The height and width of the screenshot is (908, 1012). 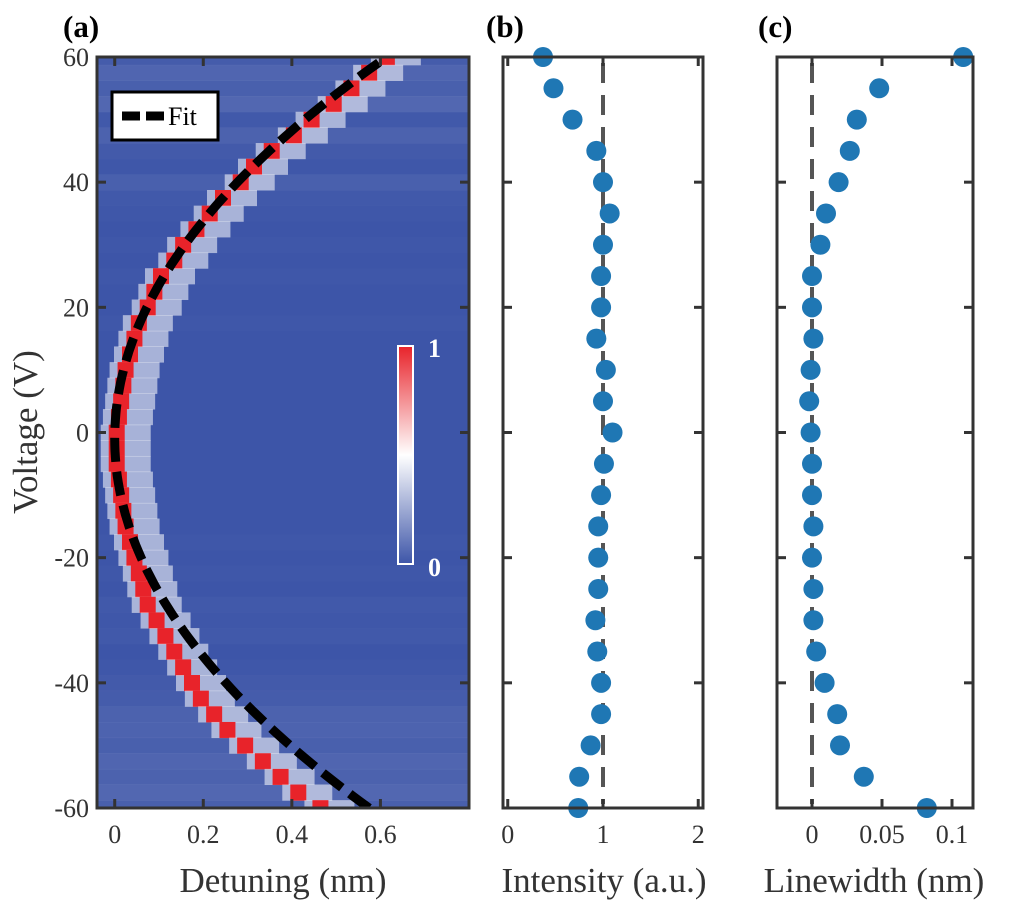 I want to click on panel-b-label: (b), so click(x=505, y=26).